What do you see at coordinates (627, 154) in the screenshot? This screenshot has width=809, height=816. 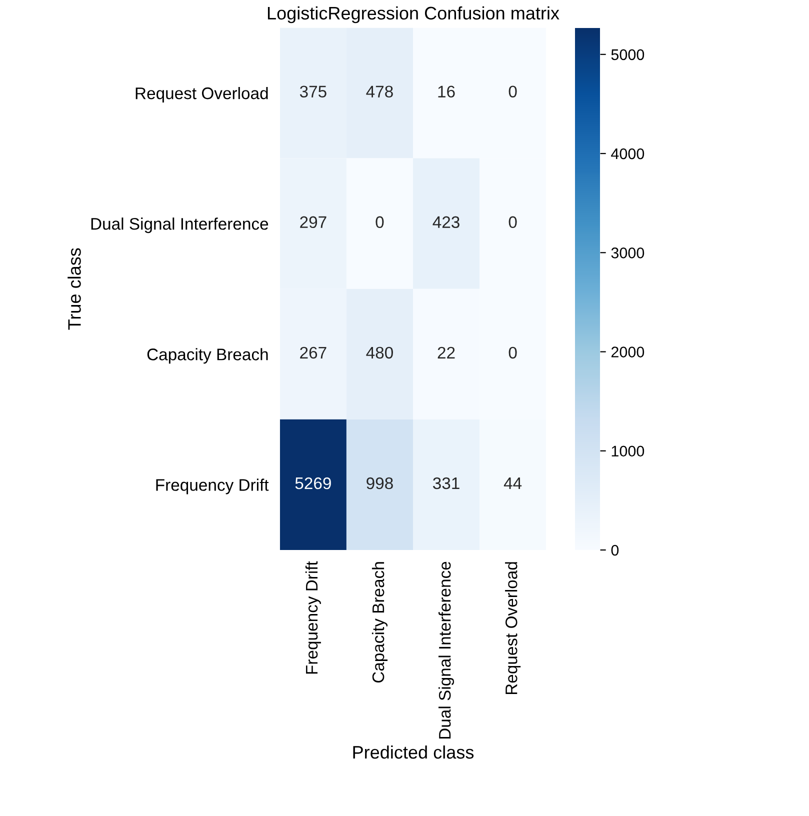 I see `color-bar-label: 4000` at bounding box center [627, 154].